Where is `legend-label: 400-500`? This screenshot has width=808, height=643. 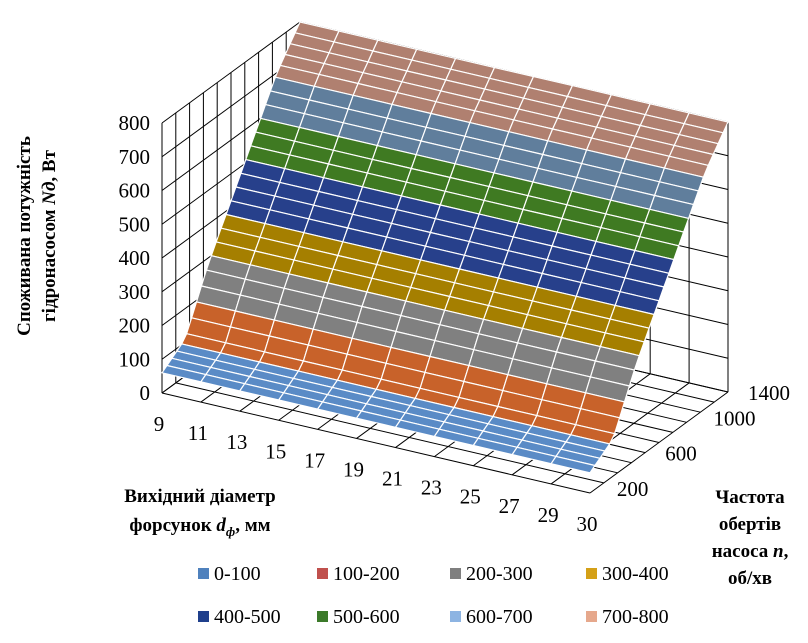
legend-label: 400-500 is located at coordinates (247, 617).